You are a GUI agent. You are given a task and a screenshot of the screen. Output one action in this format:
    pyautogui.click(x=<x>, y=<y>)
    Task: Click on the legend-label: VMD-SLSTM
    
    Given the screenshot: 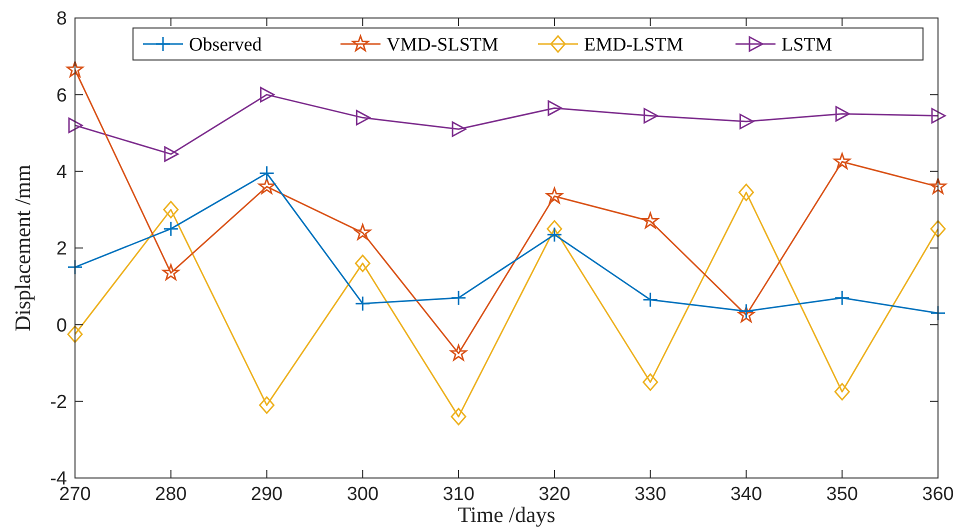 What is the action you would take?
    pyautogui.click(x=442, y=45)
    